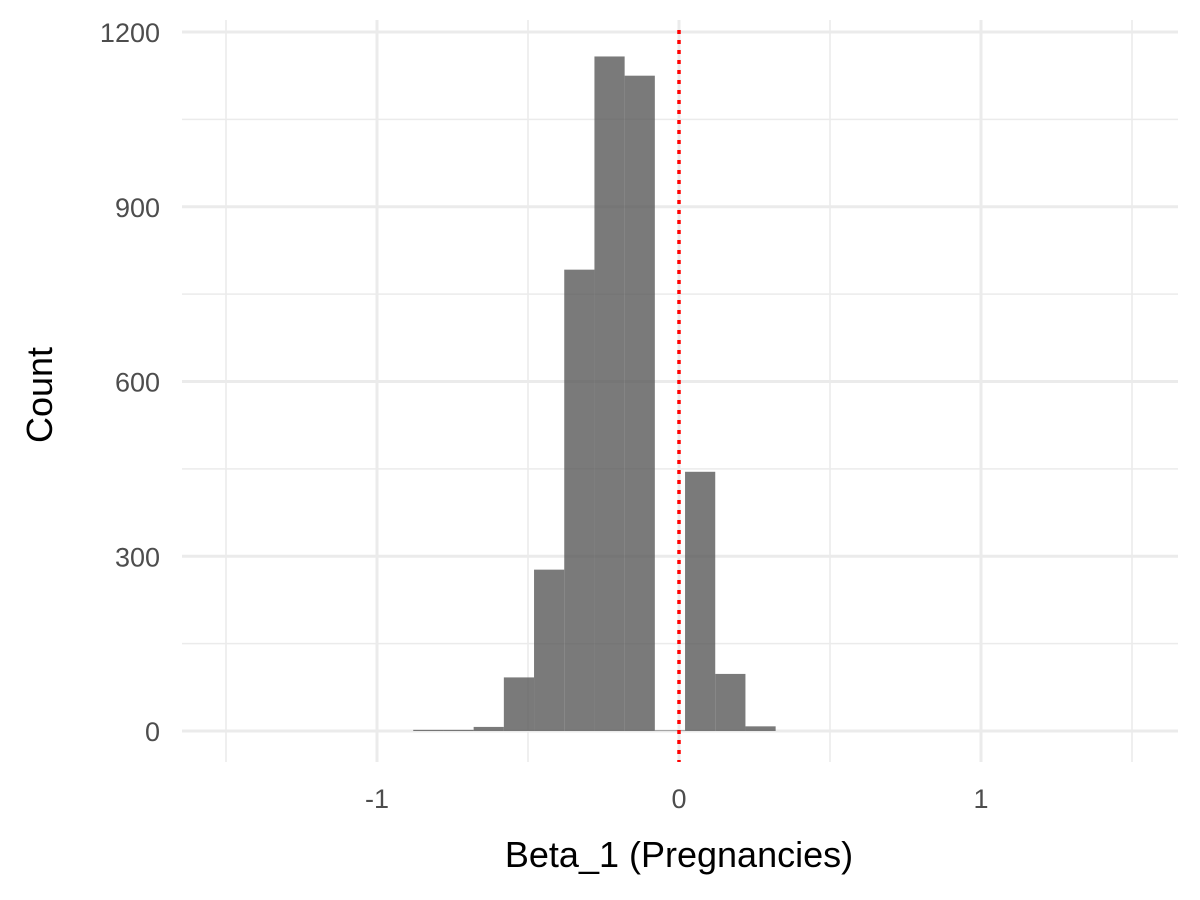  What do you see at coordinates (137, 383) in the screenshot?
I see `y-tick-label: 600` at bounding box center [137, 383].